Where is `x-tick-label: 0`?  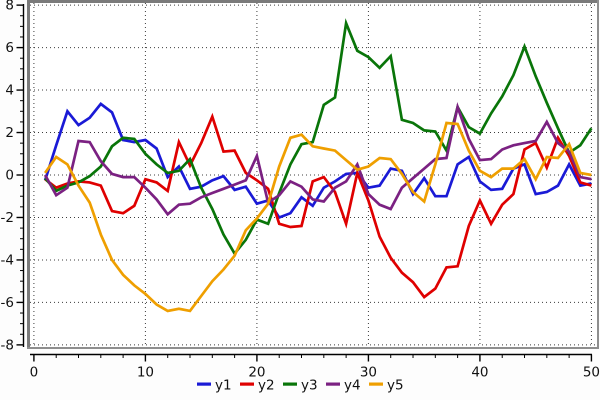 x-tick-label: 0 is located at coordinates (34, 373).